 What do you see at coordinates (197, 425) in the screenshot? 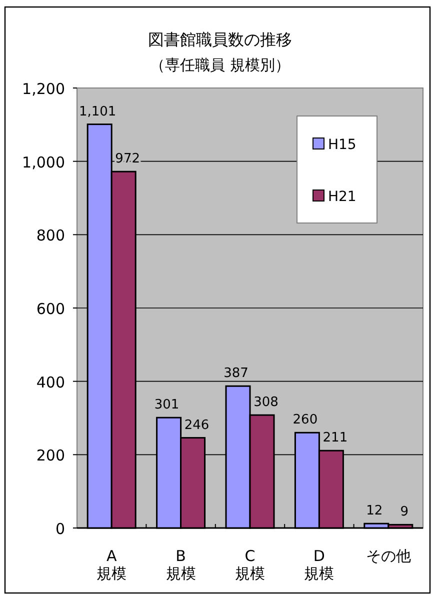
I see `data-label: 246` at bounding box center [197, 425].